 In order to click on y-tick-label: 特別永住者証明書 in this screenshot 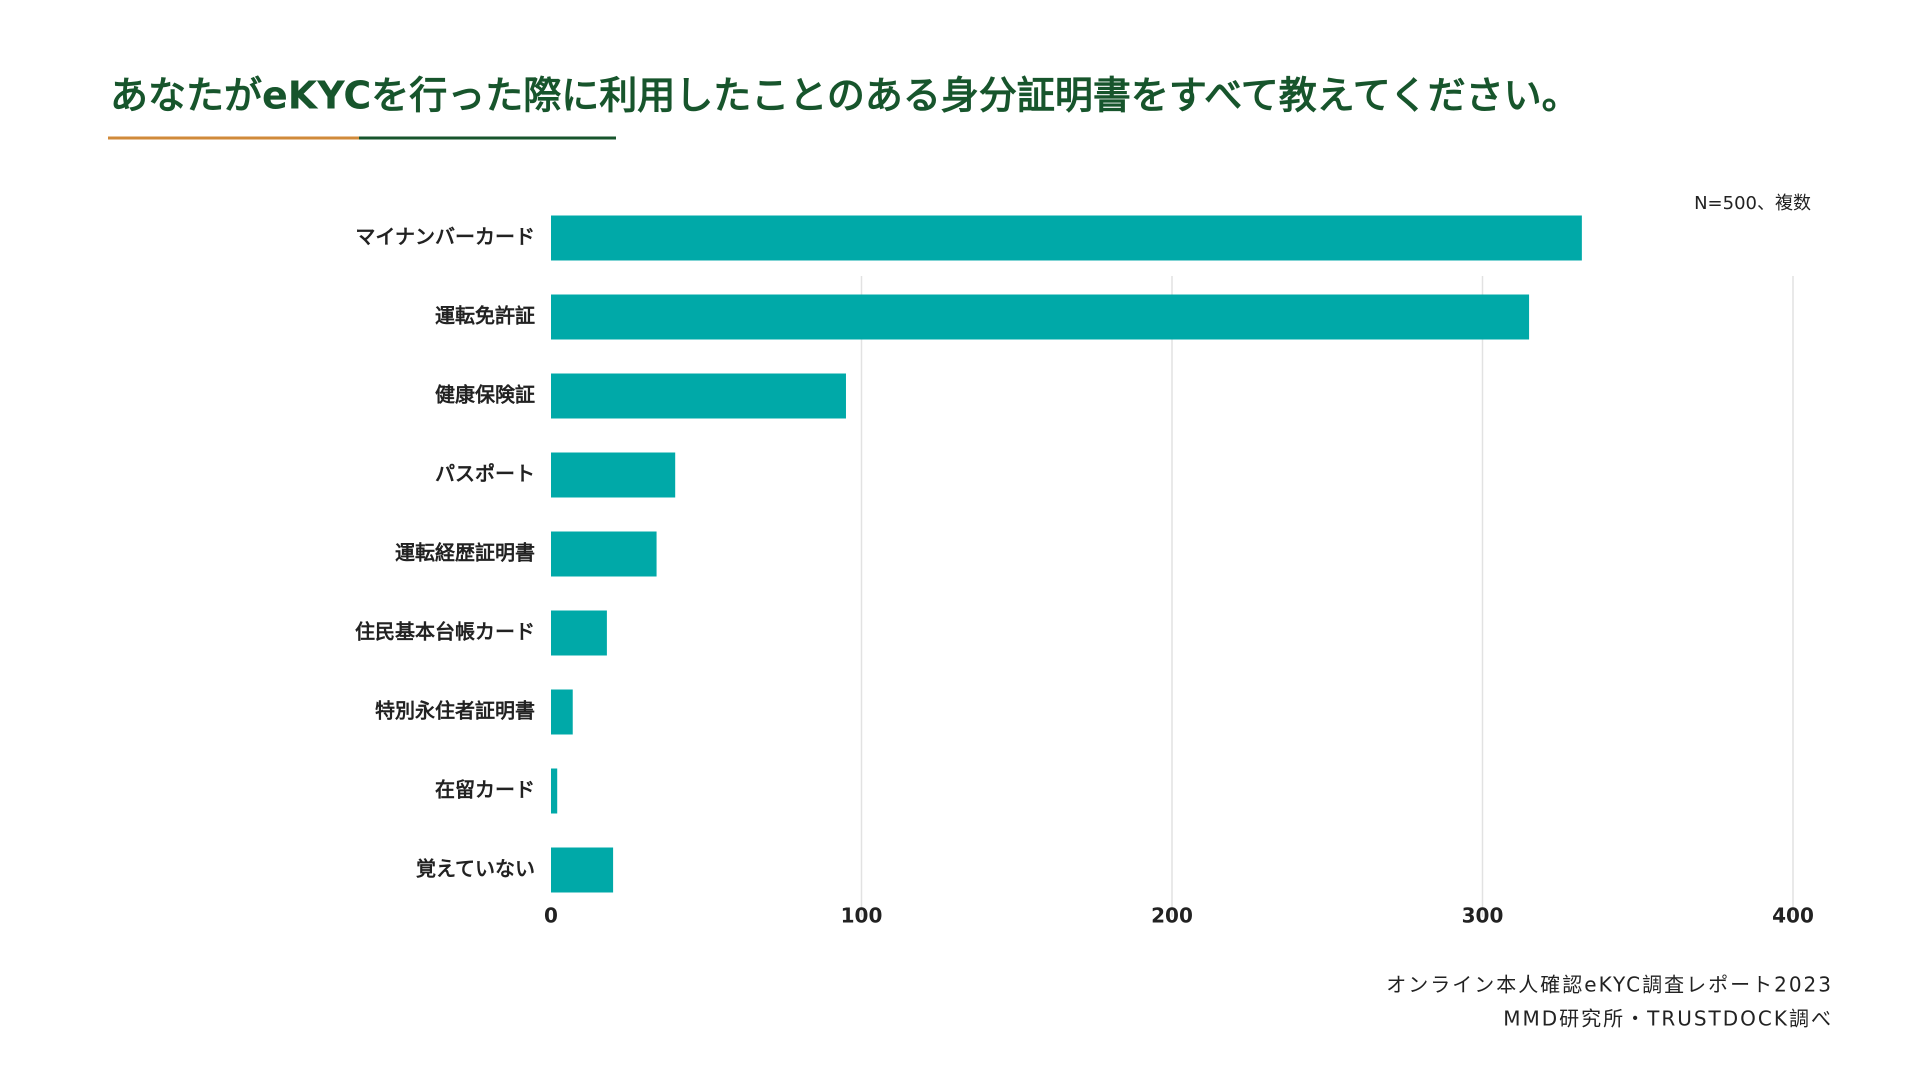, I will do `click(455, 711)`.